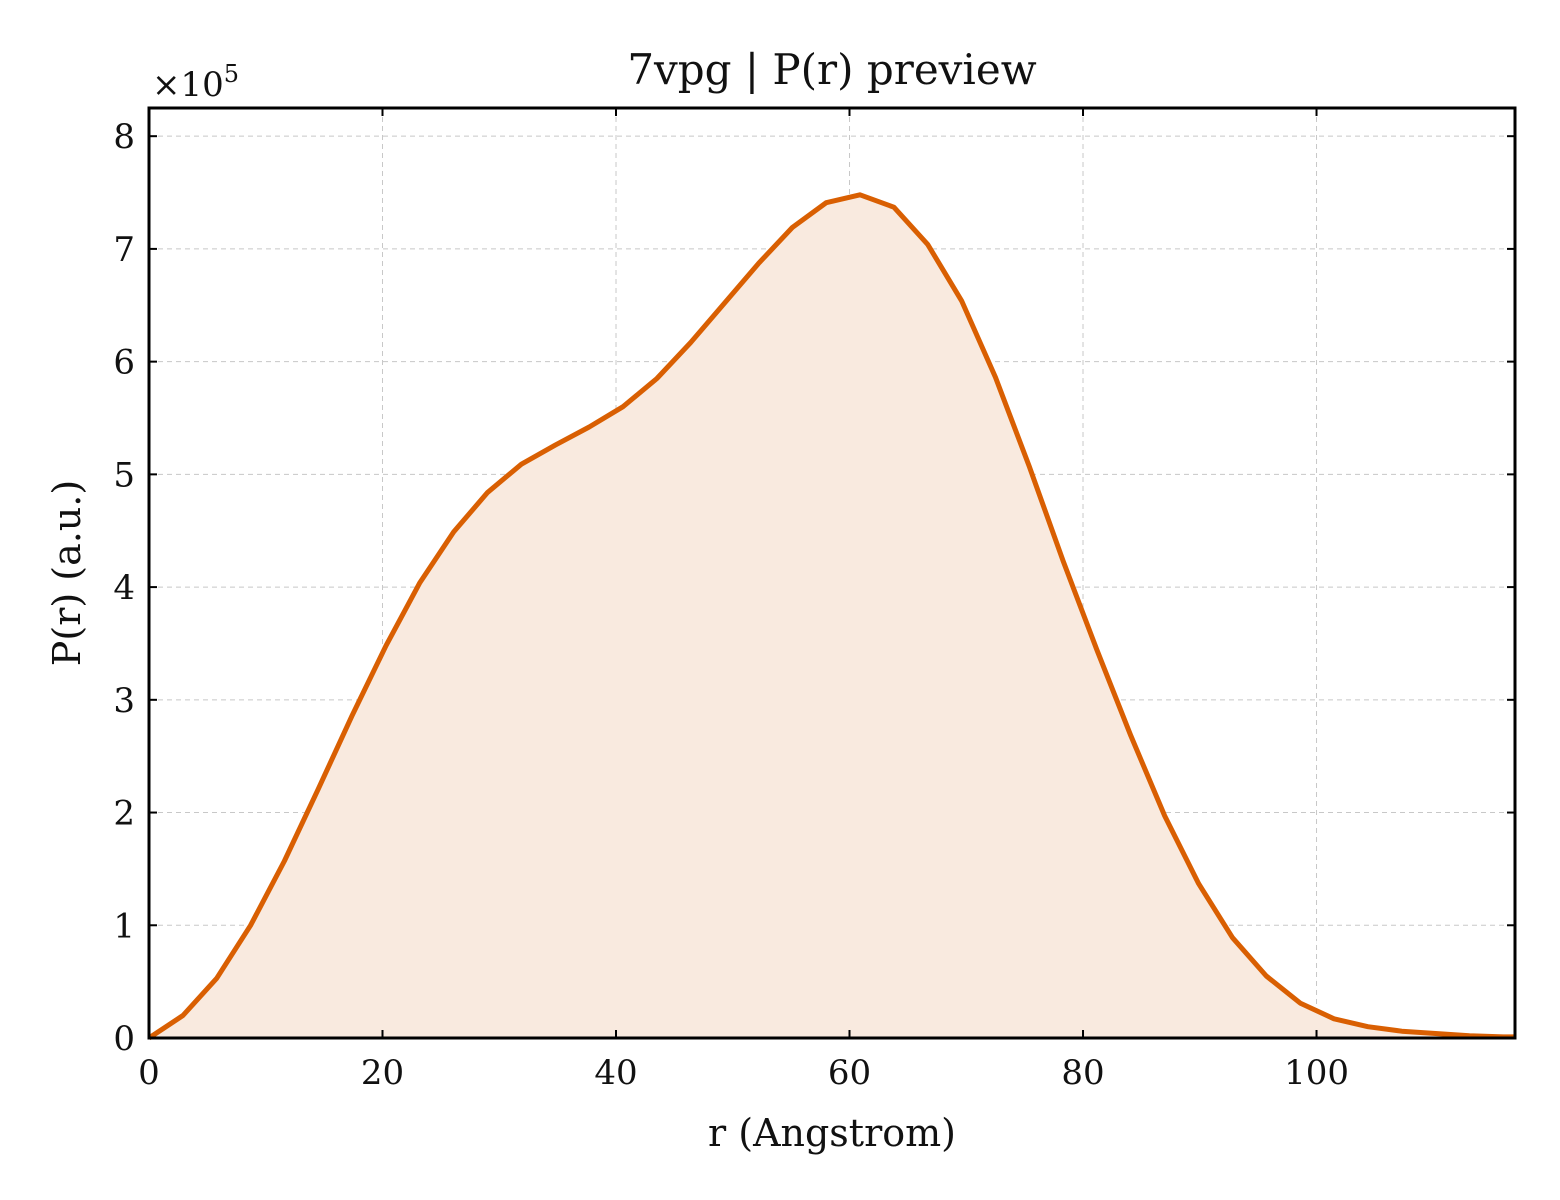  What do you see at coordinates (124, 701) in the screenshot?
I see `y-tick-label: 3` at bounding box center [124, 701].